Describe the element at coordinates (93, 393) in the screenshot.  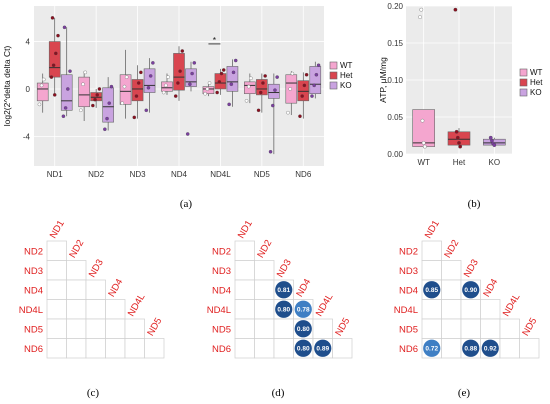
I see `panel-label-c: (c)` at that location.